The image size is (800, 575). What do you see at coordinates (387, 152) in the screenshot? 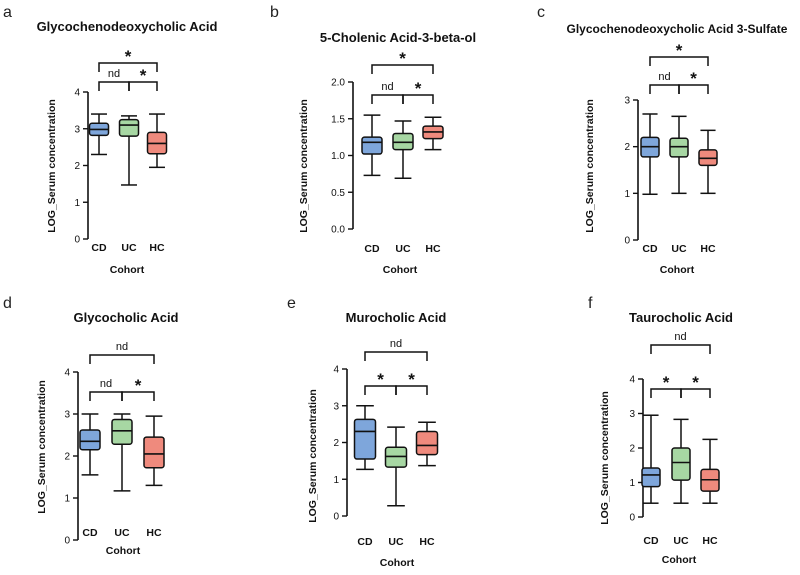
I see `plot-area: 0.0 0.5 1.0 1.5 2.0 CD UC HC nd * *` at bounding box center [387, 152].